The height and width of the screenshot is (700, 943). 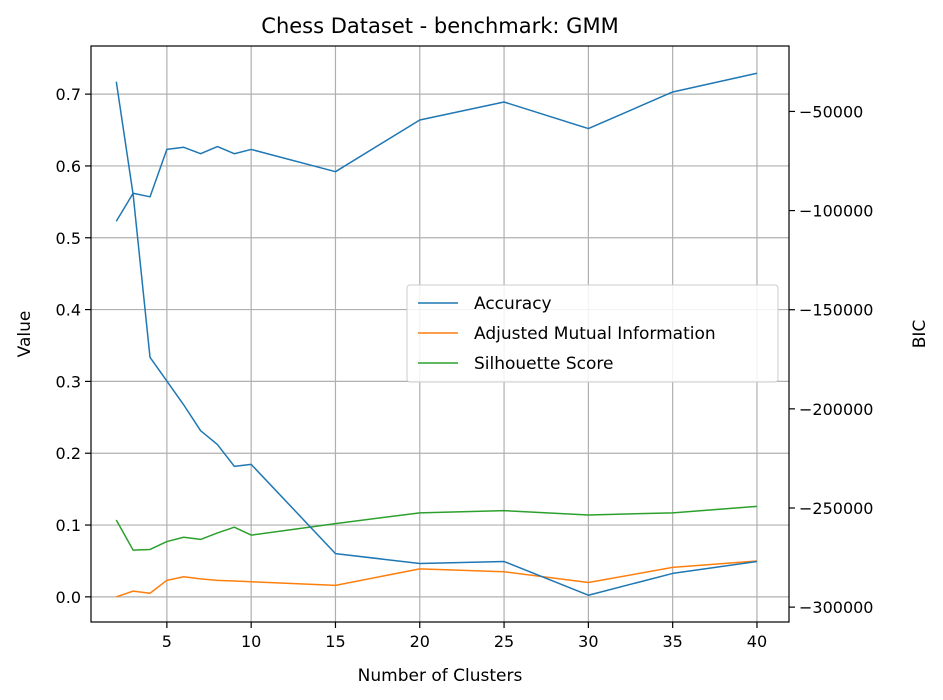 What do you see at coordinates (68, 238) in the screenshot?
I see `y-tick-label: 0.5` at bounding box center [68, 238].